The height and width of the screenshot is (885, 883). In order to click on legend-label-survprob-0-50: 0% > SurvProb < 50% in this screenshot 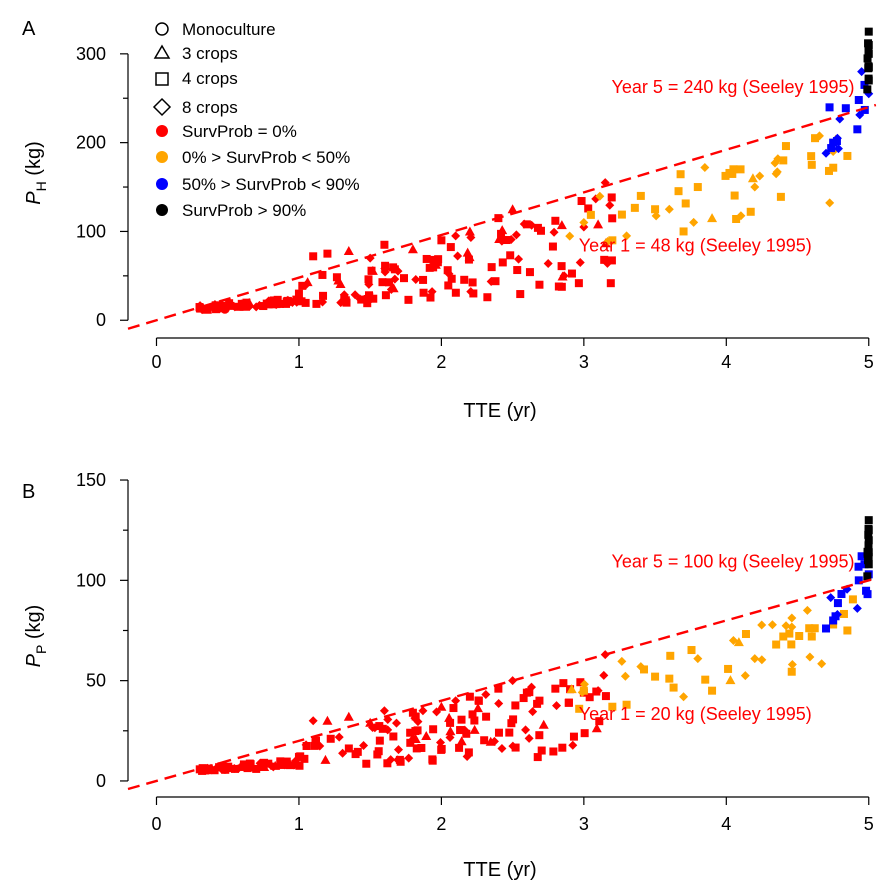, I will do `click(266, 157)`.